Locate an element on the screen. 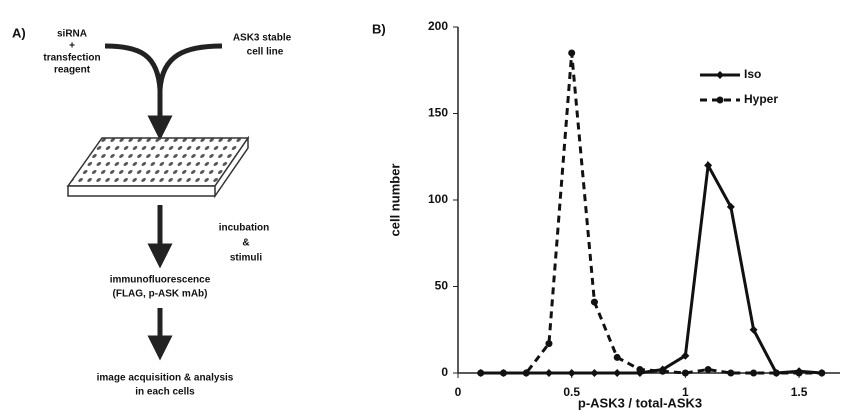 The width and height of the screenshot is (848, 414). y-tick-label: 0 is located at coordinates (444, 372).